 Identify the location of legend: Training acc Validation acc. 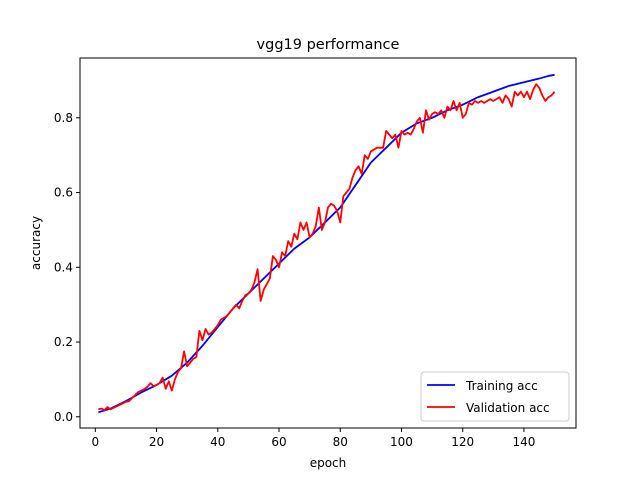
(495, 396).